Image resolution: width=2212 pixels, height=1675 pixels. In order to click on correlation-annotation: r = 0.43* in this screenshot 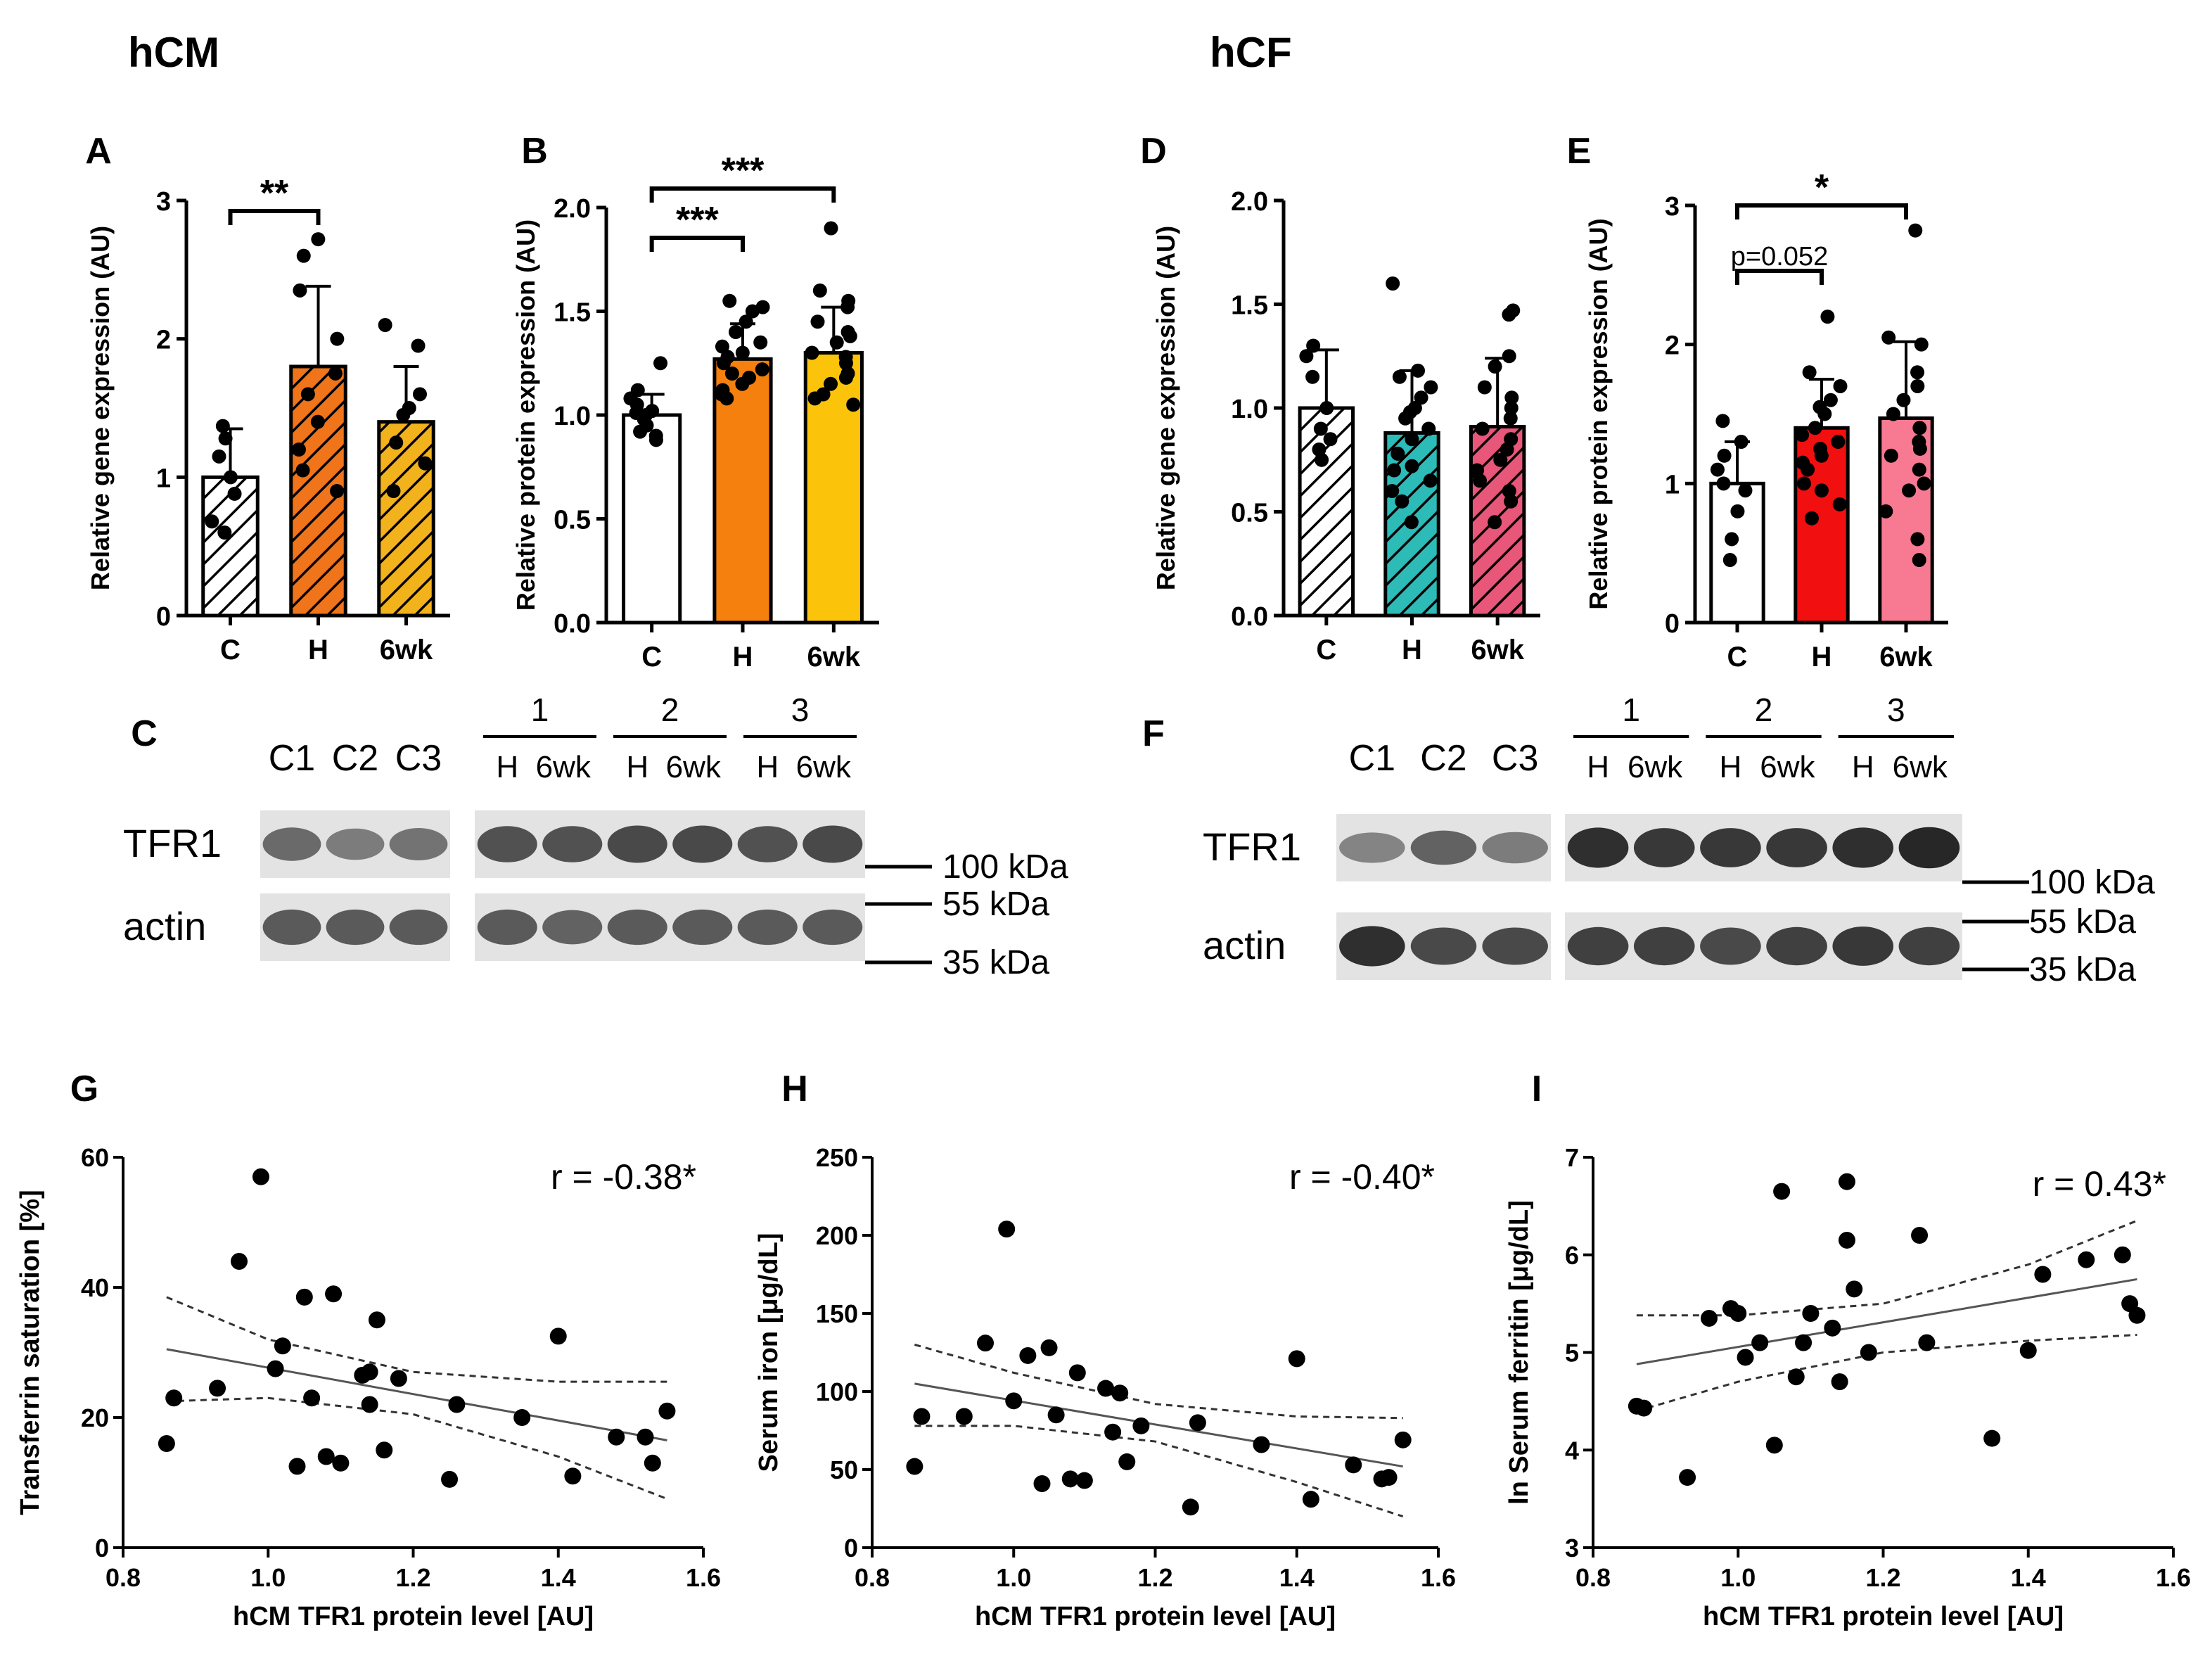, I will do `click(2099, 1184)`.